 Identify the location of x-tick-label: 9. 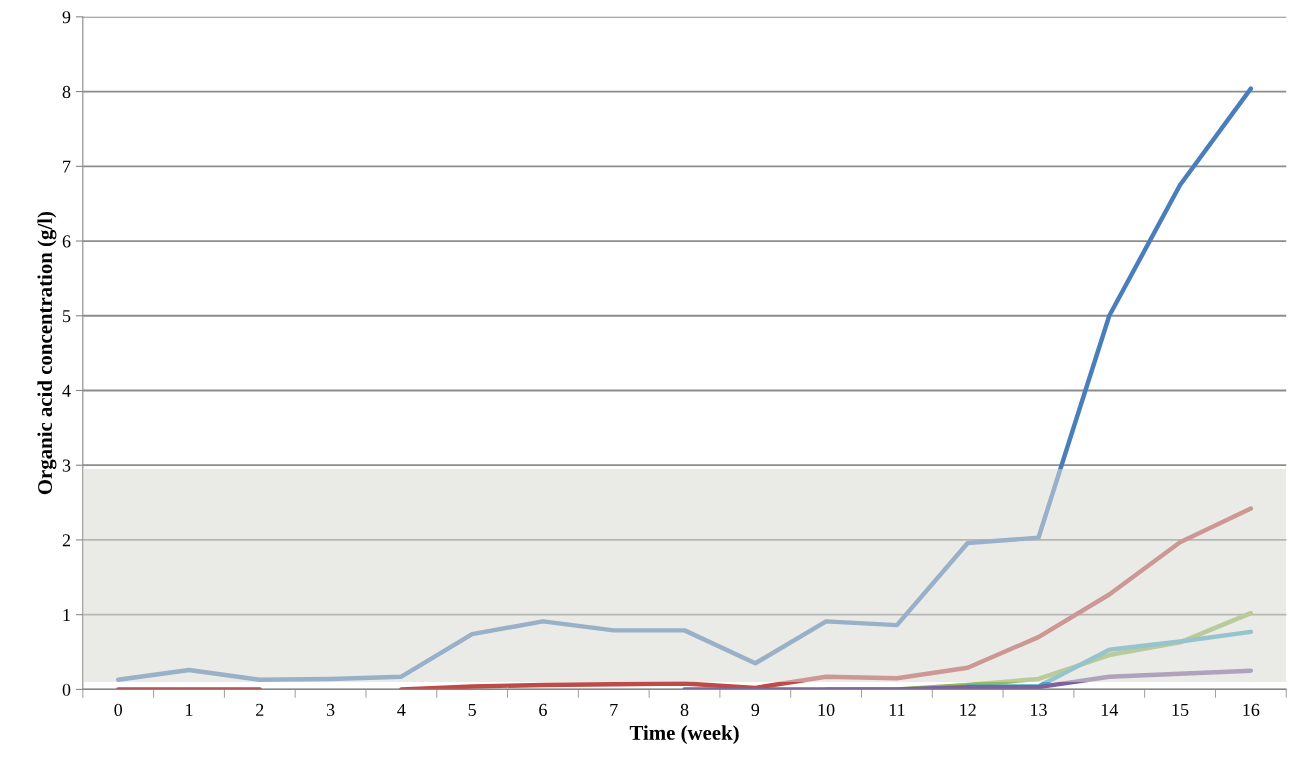
(755, 709).